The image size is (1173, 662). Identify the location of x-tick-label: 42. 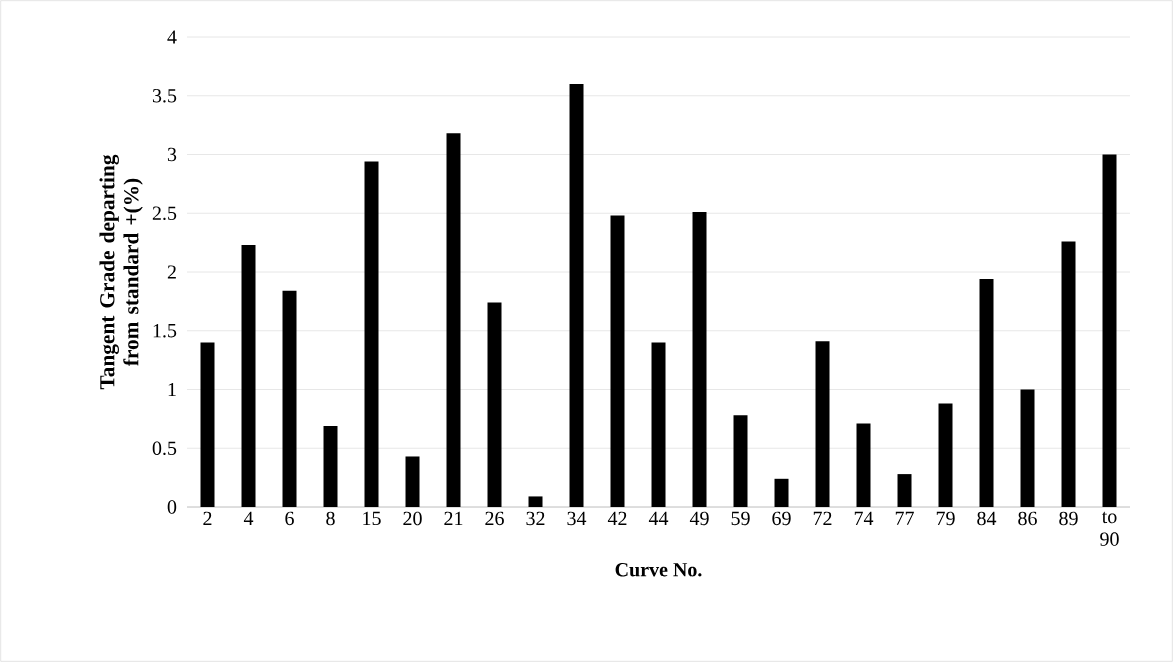
(617, 518).